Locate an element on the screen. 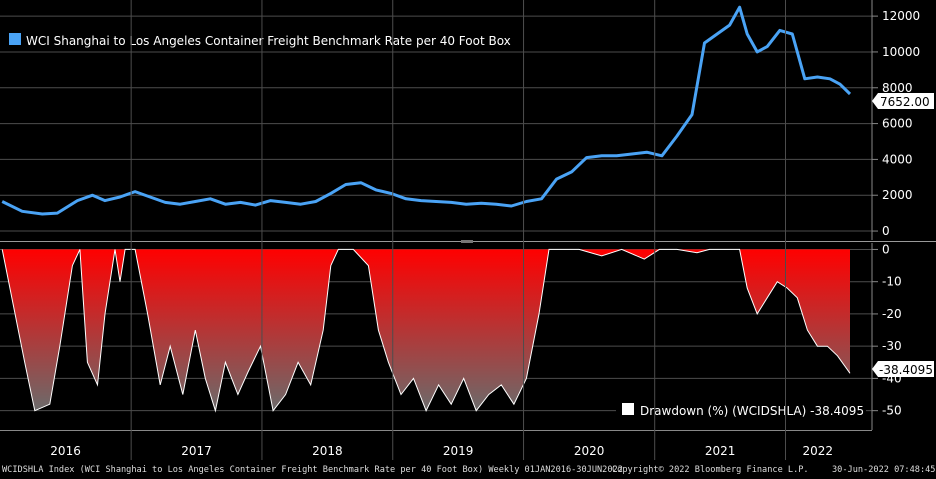  top-y-tick-label: 12000 is located at coordinates (901, 16).